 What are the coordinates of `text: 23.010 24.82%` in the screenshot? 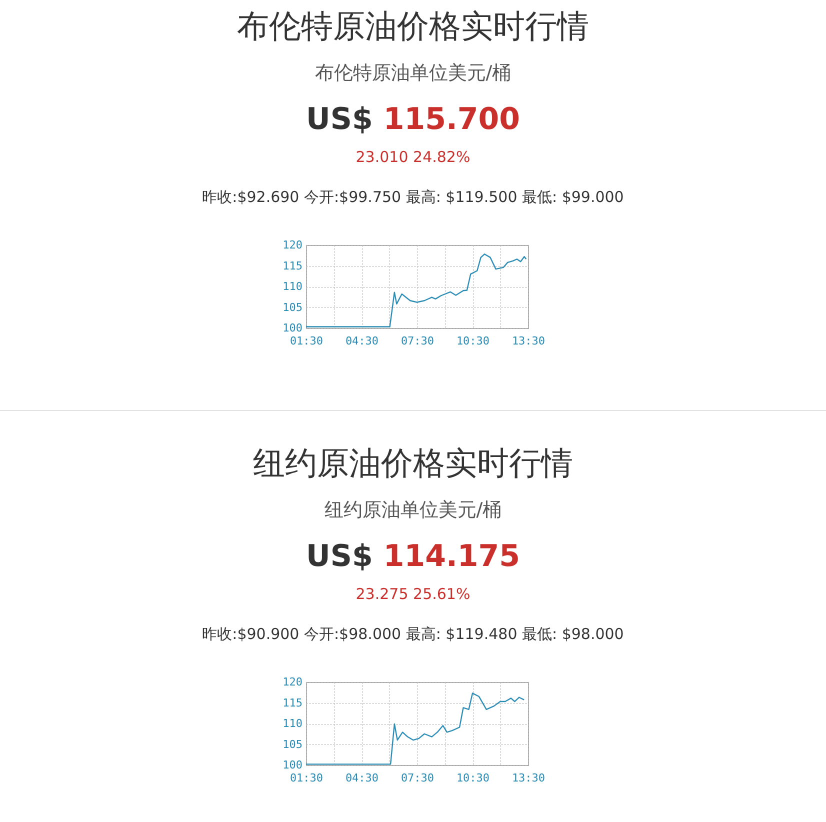 It's located at (413, 157).